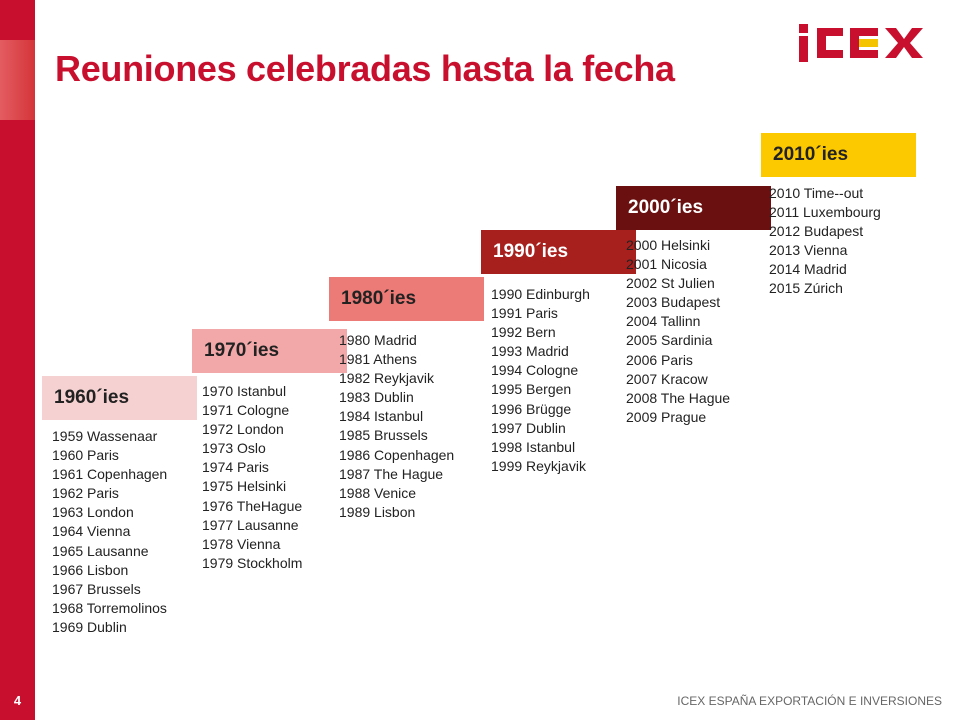 This screenshot has height=720, width=960. Describe the element at coordinates (376, 397) in the screenshot. I see `meeting-entry: 1983 Dublin` at that location.